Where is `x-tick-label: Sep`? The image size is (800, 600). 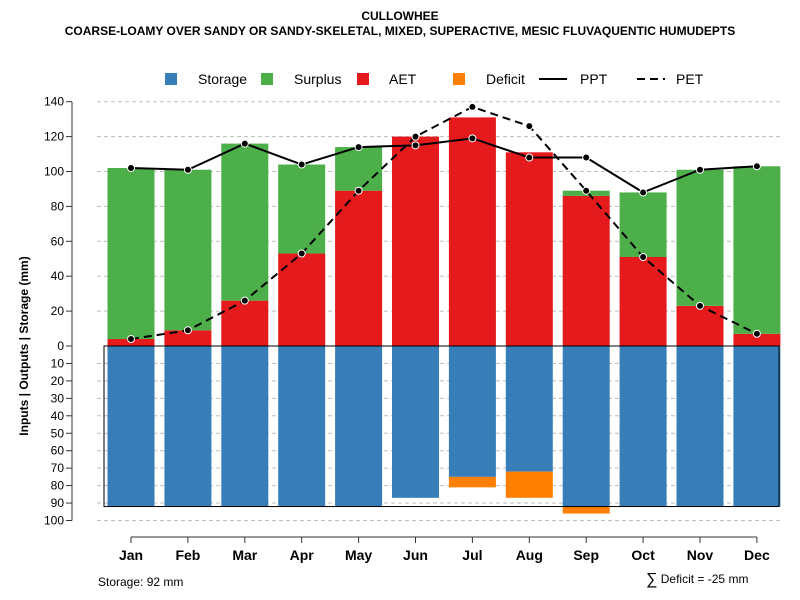 x-tick-label: Sep is located at coordinates (586, 555).